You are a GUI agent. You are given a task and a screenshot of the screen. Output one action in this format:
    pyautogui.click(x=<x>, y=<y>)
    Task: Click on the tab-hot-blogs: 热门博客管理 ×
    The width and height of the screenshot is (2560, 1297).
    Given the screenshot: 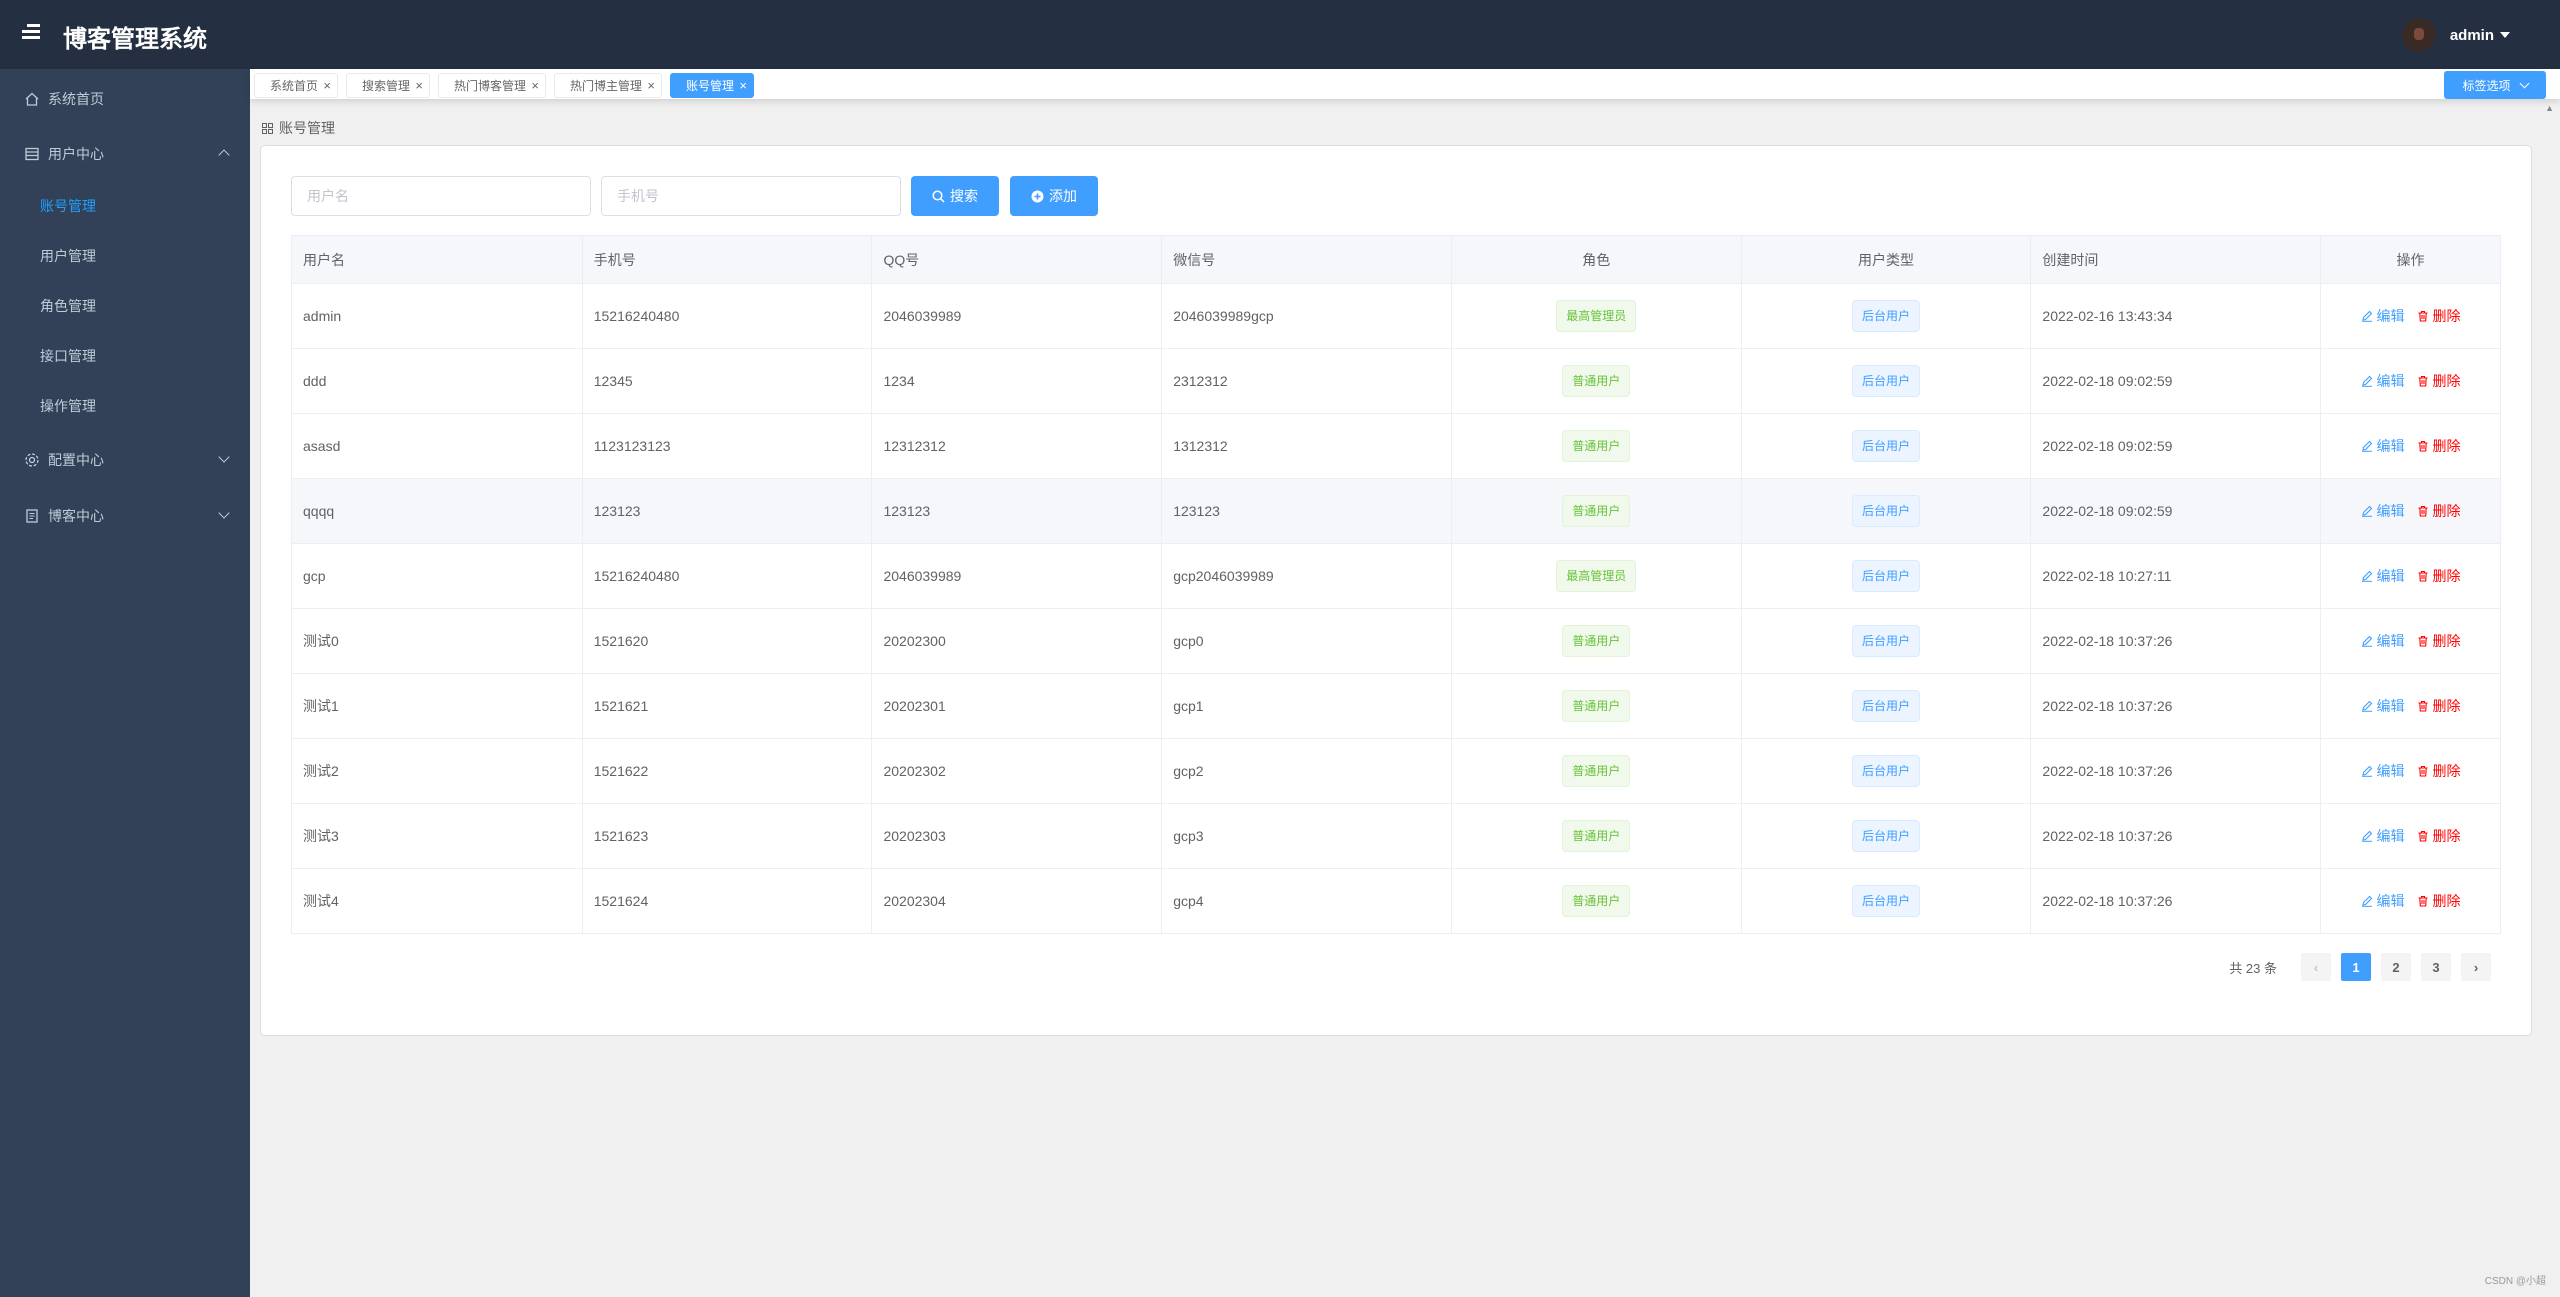 What is the action you would take?
    pyautogui.click(x=492, y=85)
    